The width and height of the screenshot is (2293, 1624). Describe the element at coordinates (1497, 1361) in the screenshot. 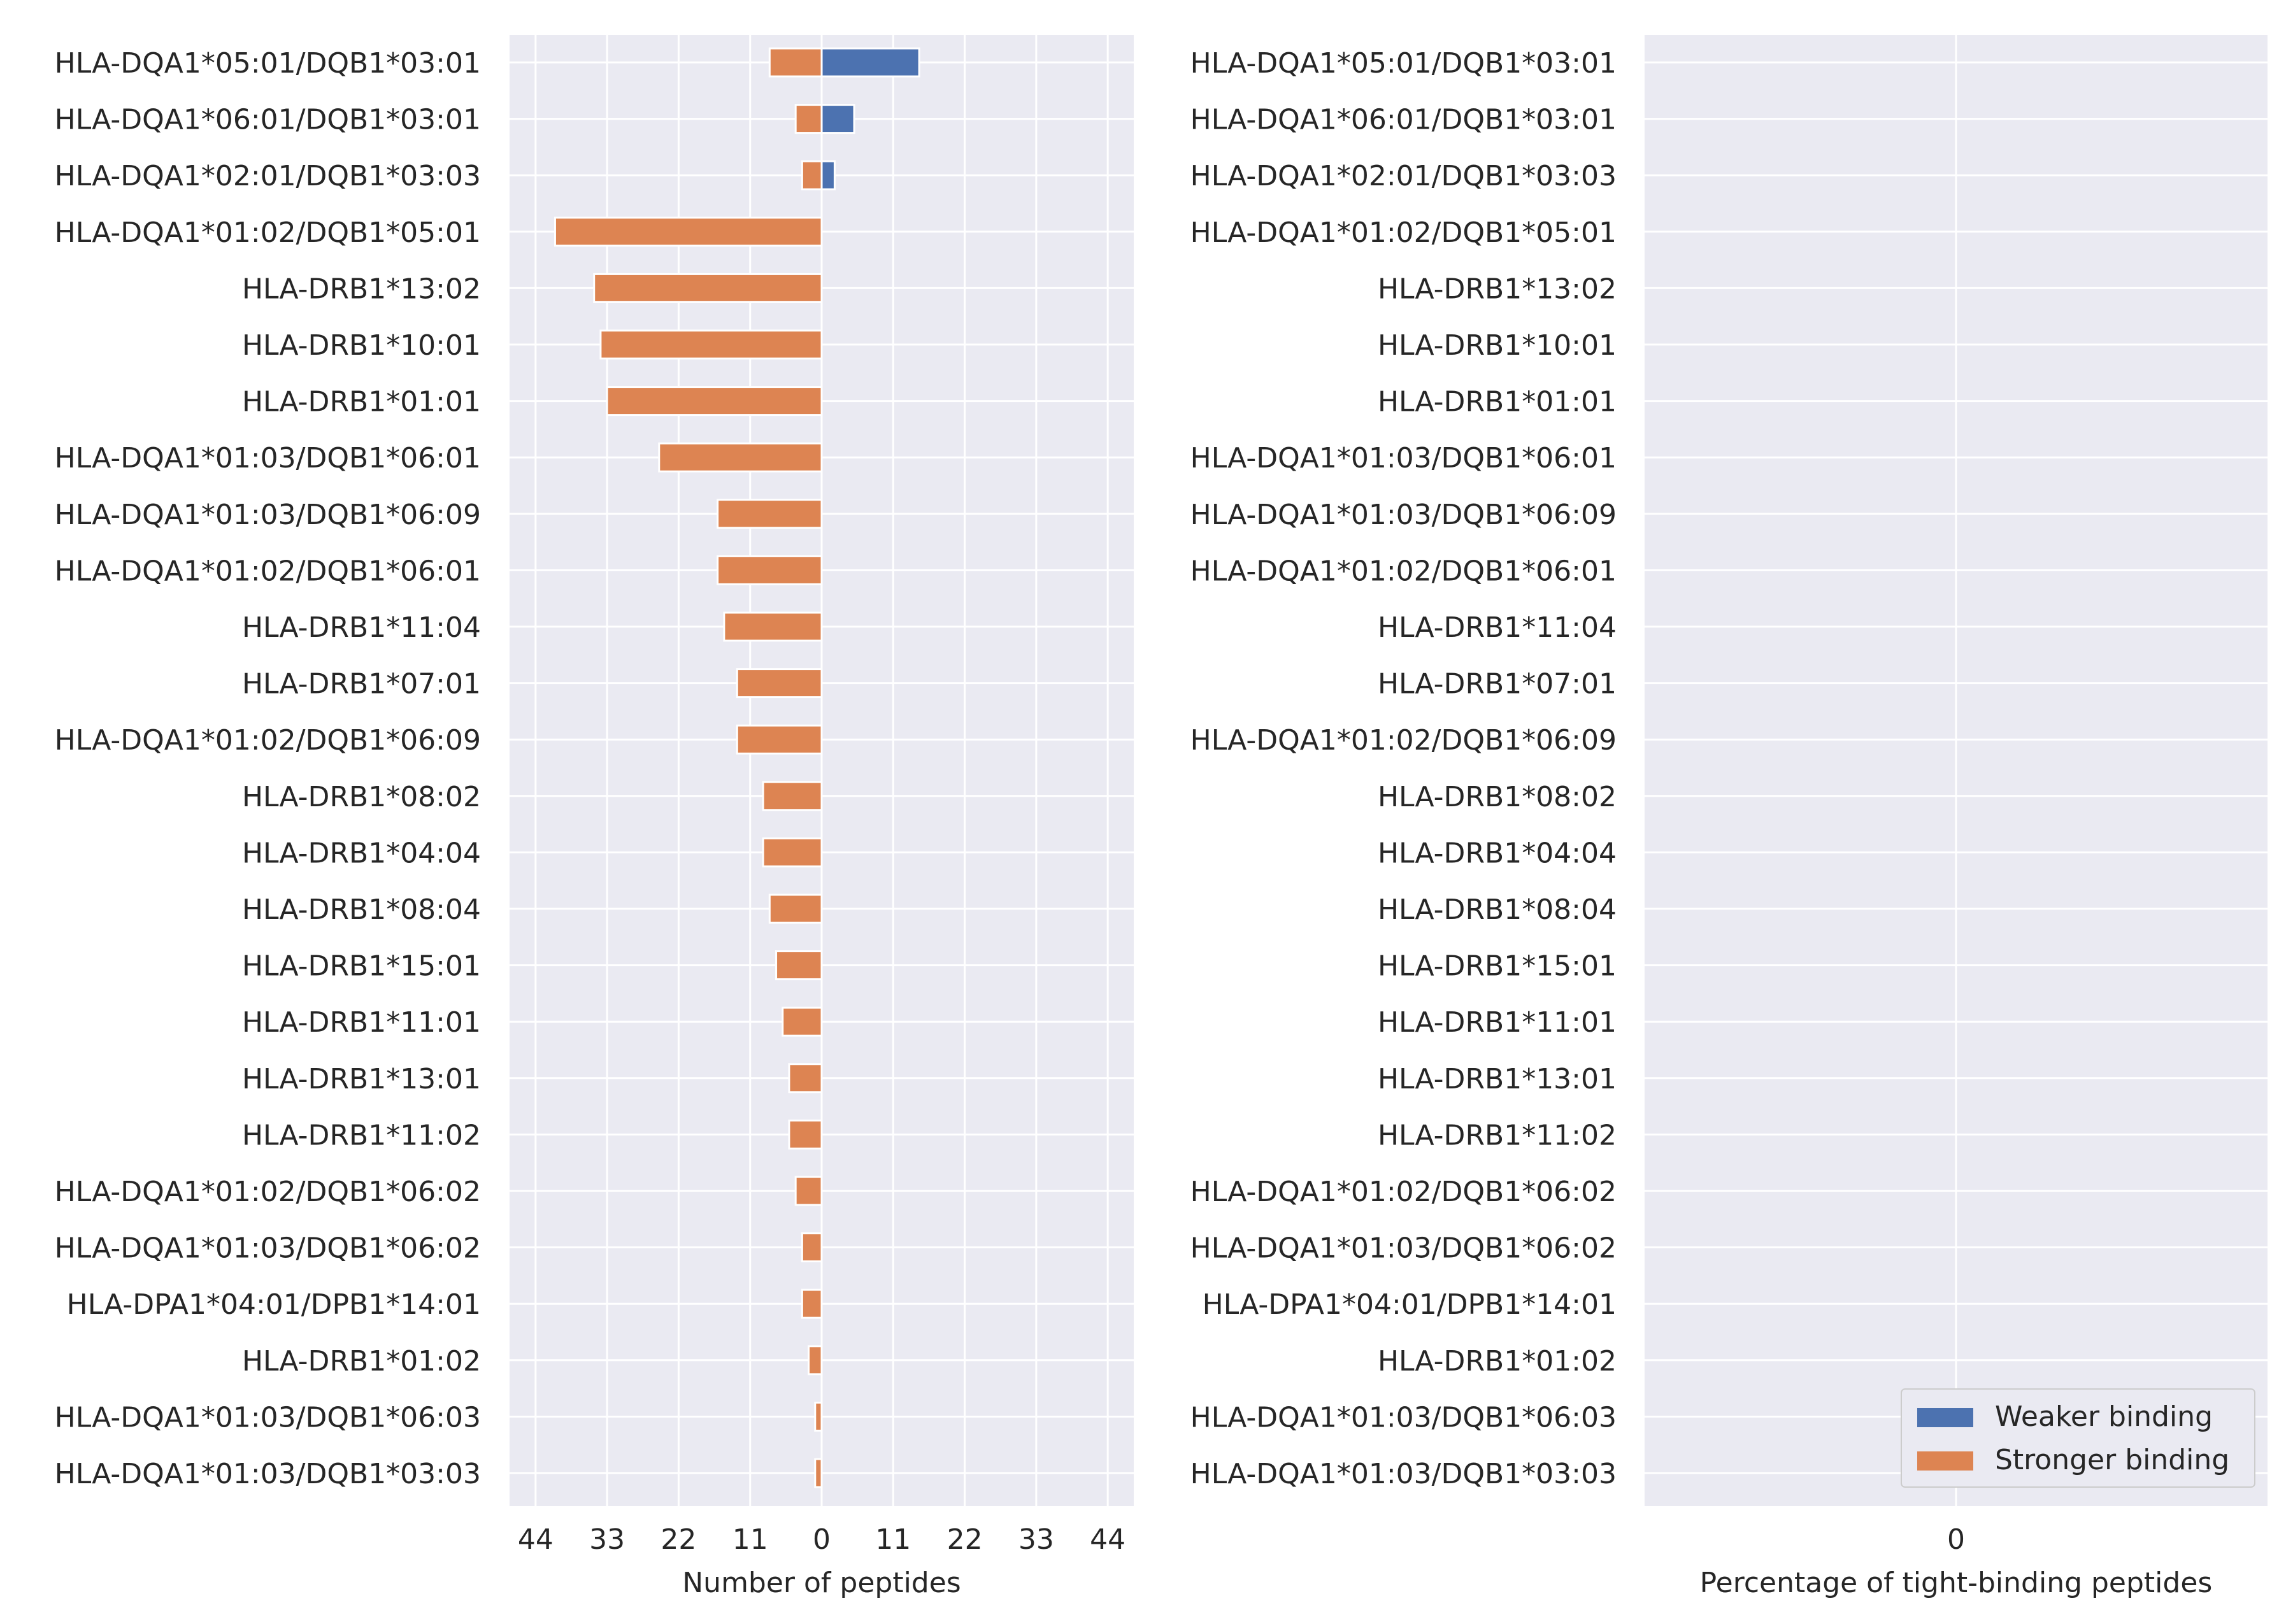

I see `y-tick-label-2: HLA-DRB1*01:02` at that location.